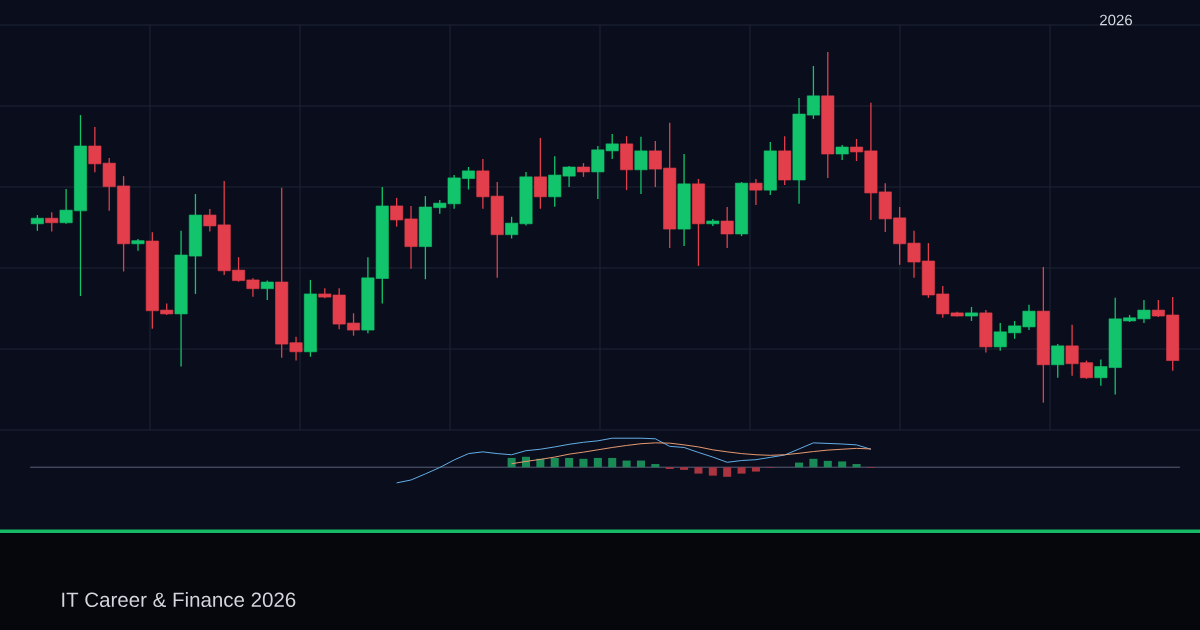 The height and width of the screenshot is (630, 1200). Describe the element at coordinates (1116, 20) in the screenshot. I see `text: 2026` at that location.